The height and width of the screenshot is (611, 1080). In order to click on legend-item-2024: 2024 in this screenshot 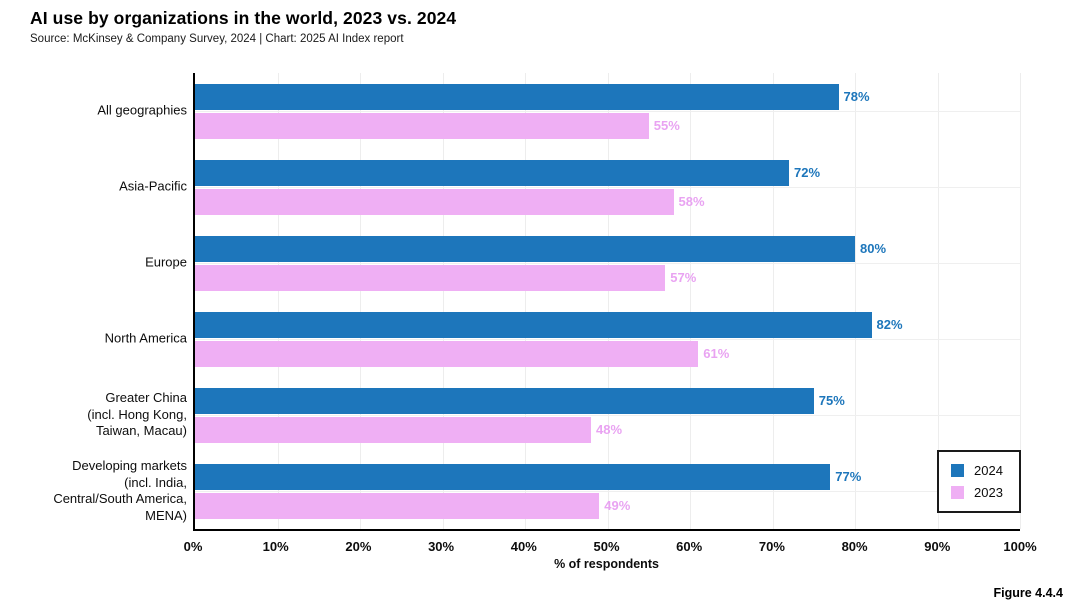, I will do `click(985, 470)`.